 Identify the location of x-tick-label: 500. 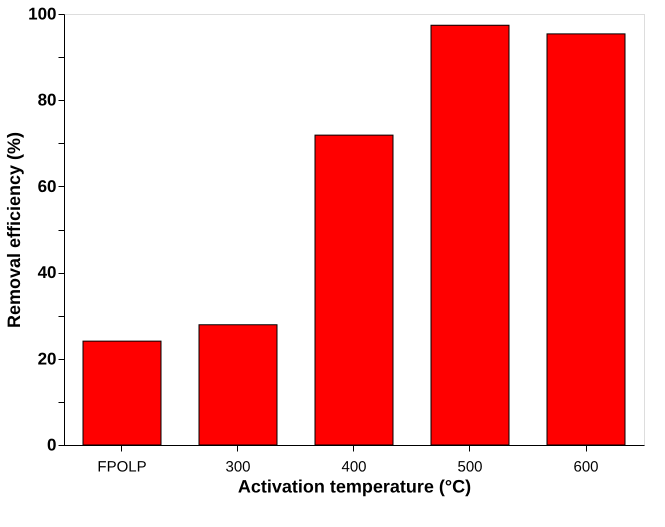
(470, 467).